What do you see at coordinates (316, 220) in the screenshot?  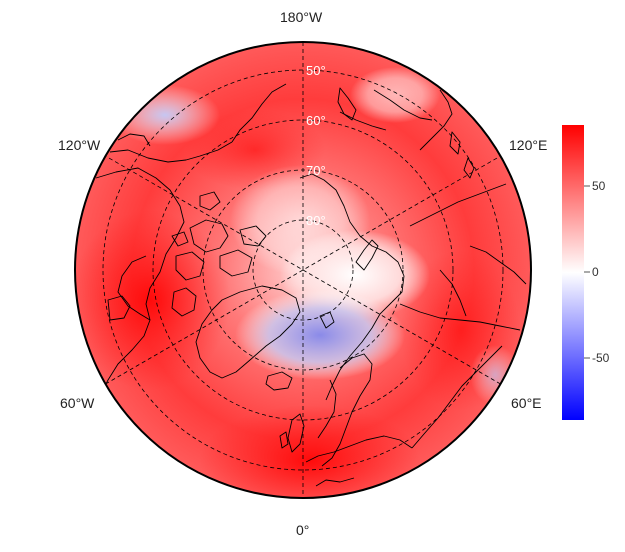 I see `lat-label-80: 80°` at bounding box center [316, 220].